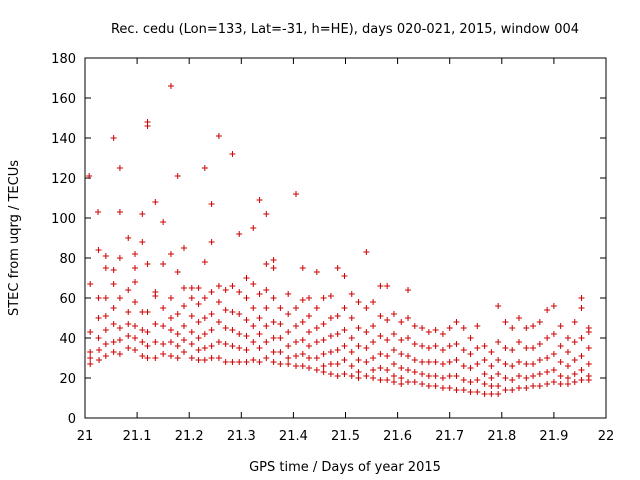  What do you see at coordinates (501, 436) in the screenshot?
I see `x-tick-label: 21.8` at bounding box center [501, 436].